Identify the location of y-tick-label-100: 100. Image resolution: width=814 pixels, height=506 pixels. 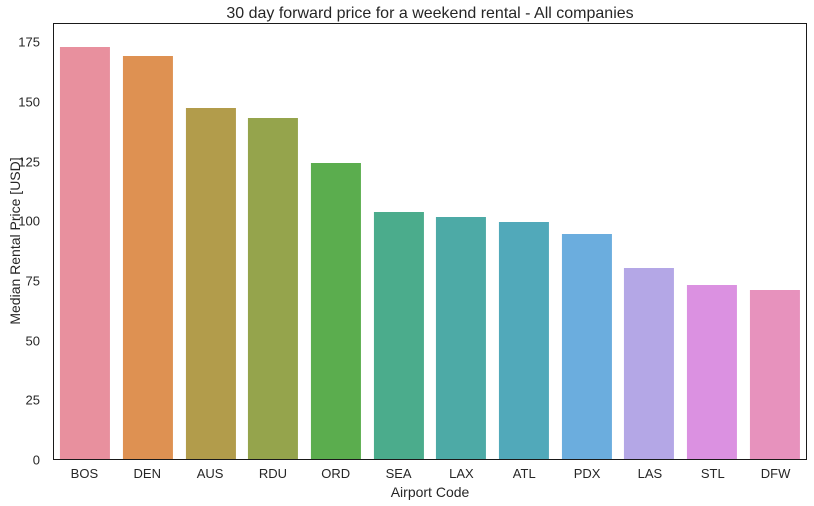
(29, 221).